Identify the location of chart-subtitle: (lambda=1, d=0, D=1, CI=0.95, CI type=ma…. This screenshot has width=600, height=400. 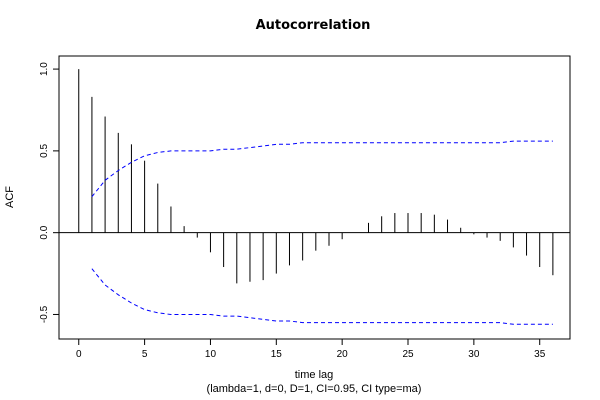
(314, 389).